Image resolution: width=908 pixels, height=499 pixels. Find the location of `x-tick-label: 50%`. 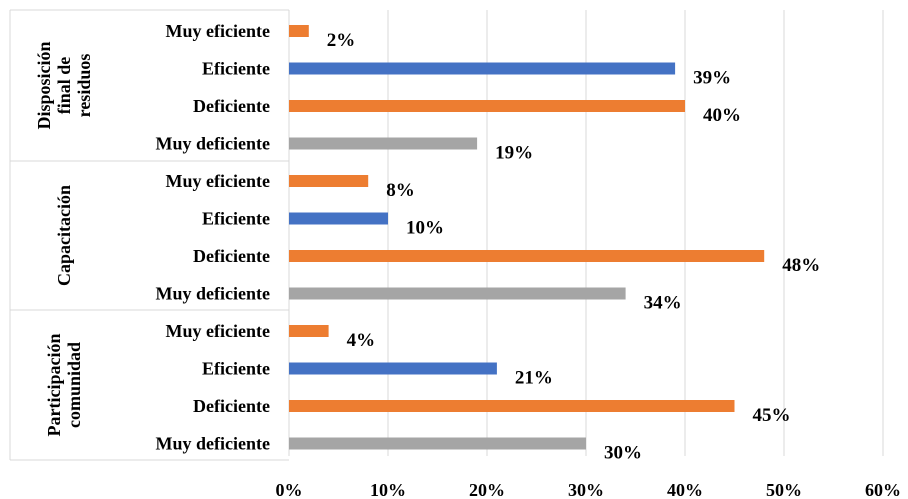

x-tick-label: 50% is located at coordinates (784, 489).